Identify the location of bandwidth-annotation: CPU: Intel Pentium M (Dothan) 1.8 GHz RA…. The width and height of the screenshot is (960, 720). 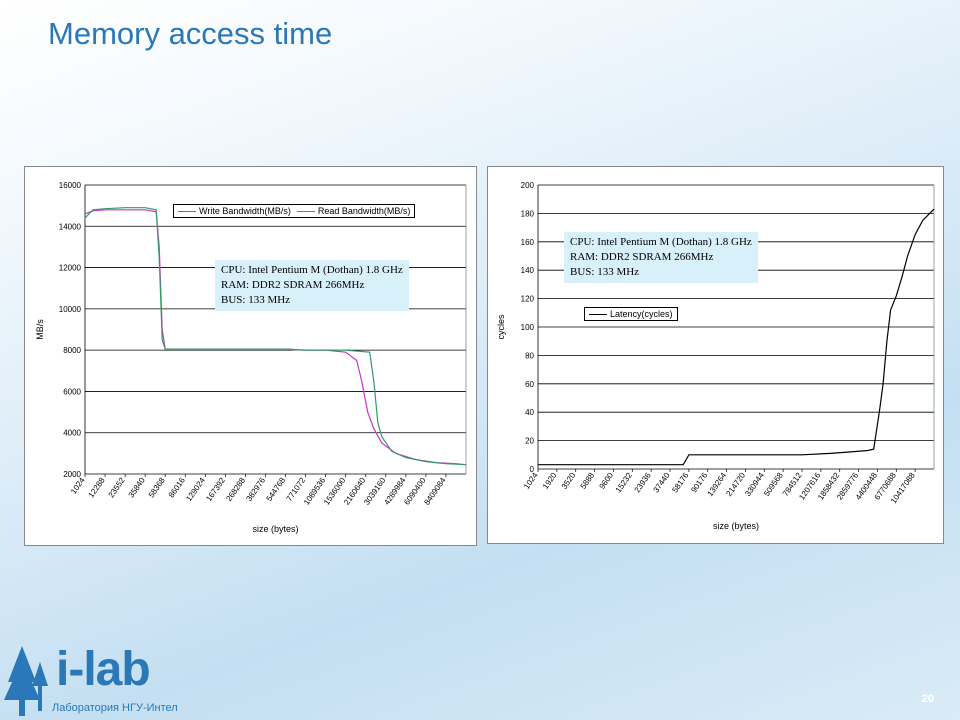
(312, 285).